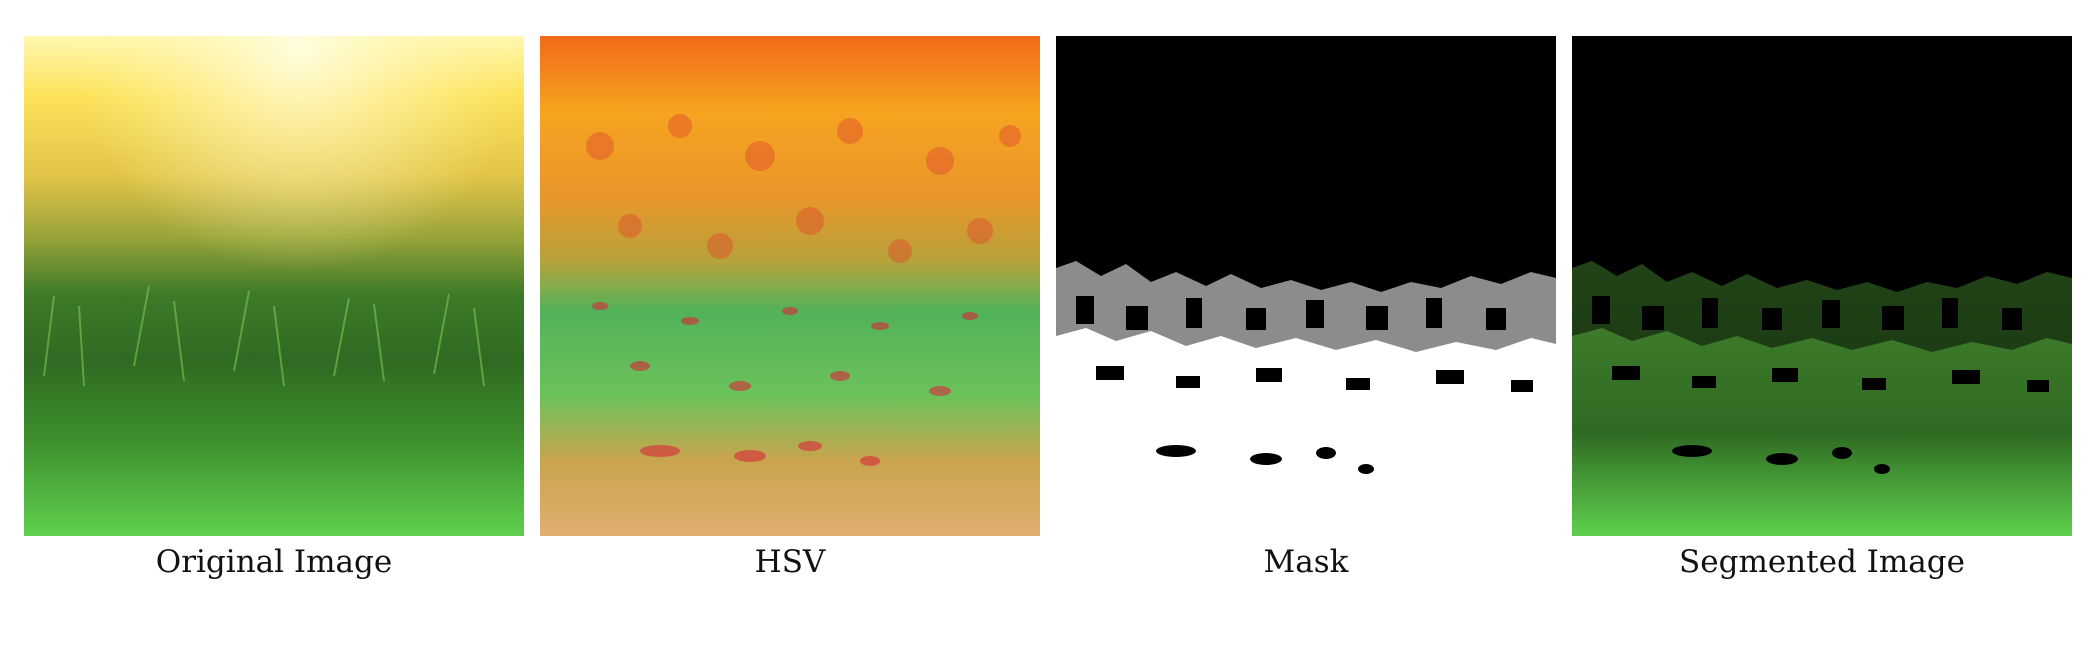 This screenshot has width=2093, height=662. I want to click on caption-mask: Mask, so click(1306, 562).